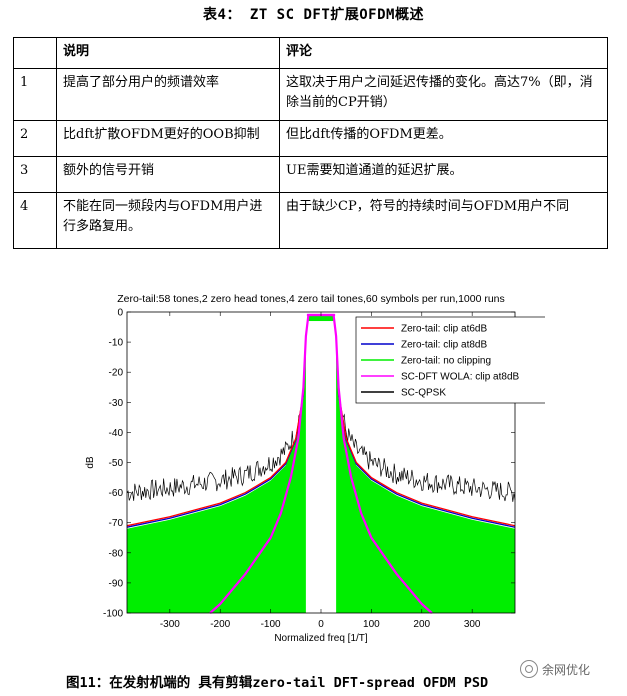 The width and height of the screenshot is (627, 696). I want to click on y-tick-label: 0, so click(120, 313).